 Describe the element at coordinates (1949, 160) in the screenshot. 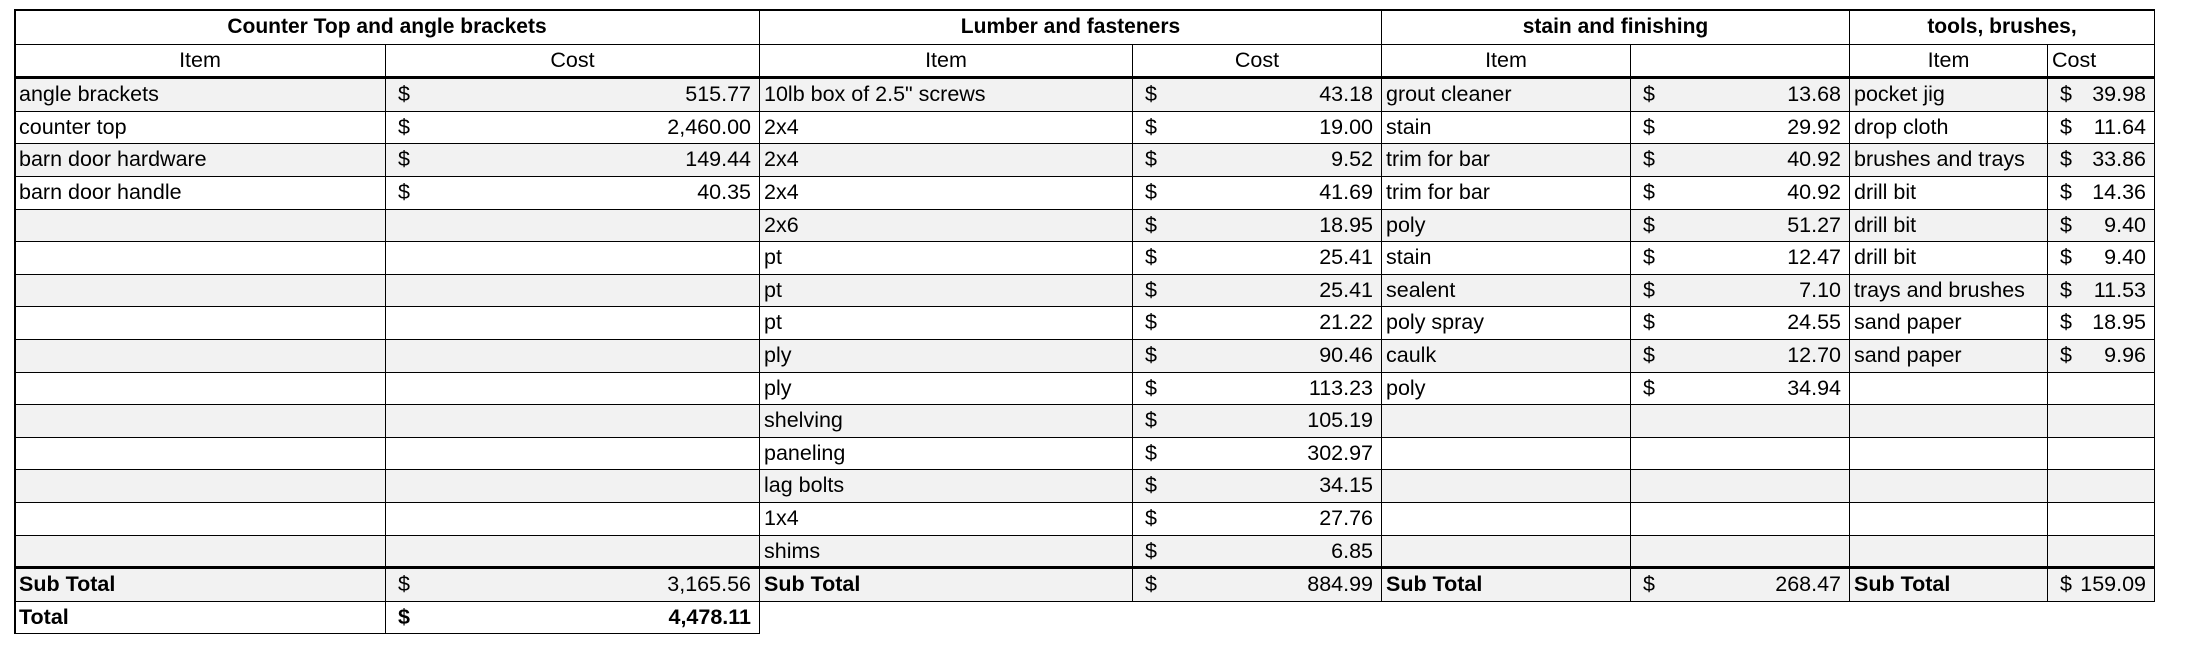

I see `item-cell: brushes and trays` at that location.